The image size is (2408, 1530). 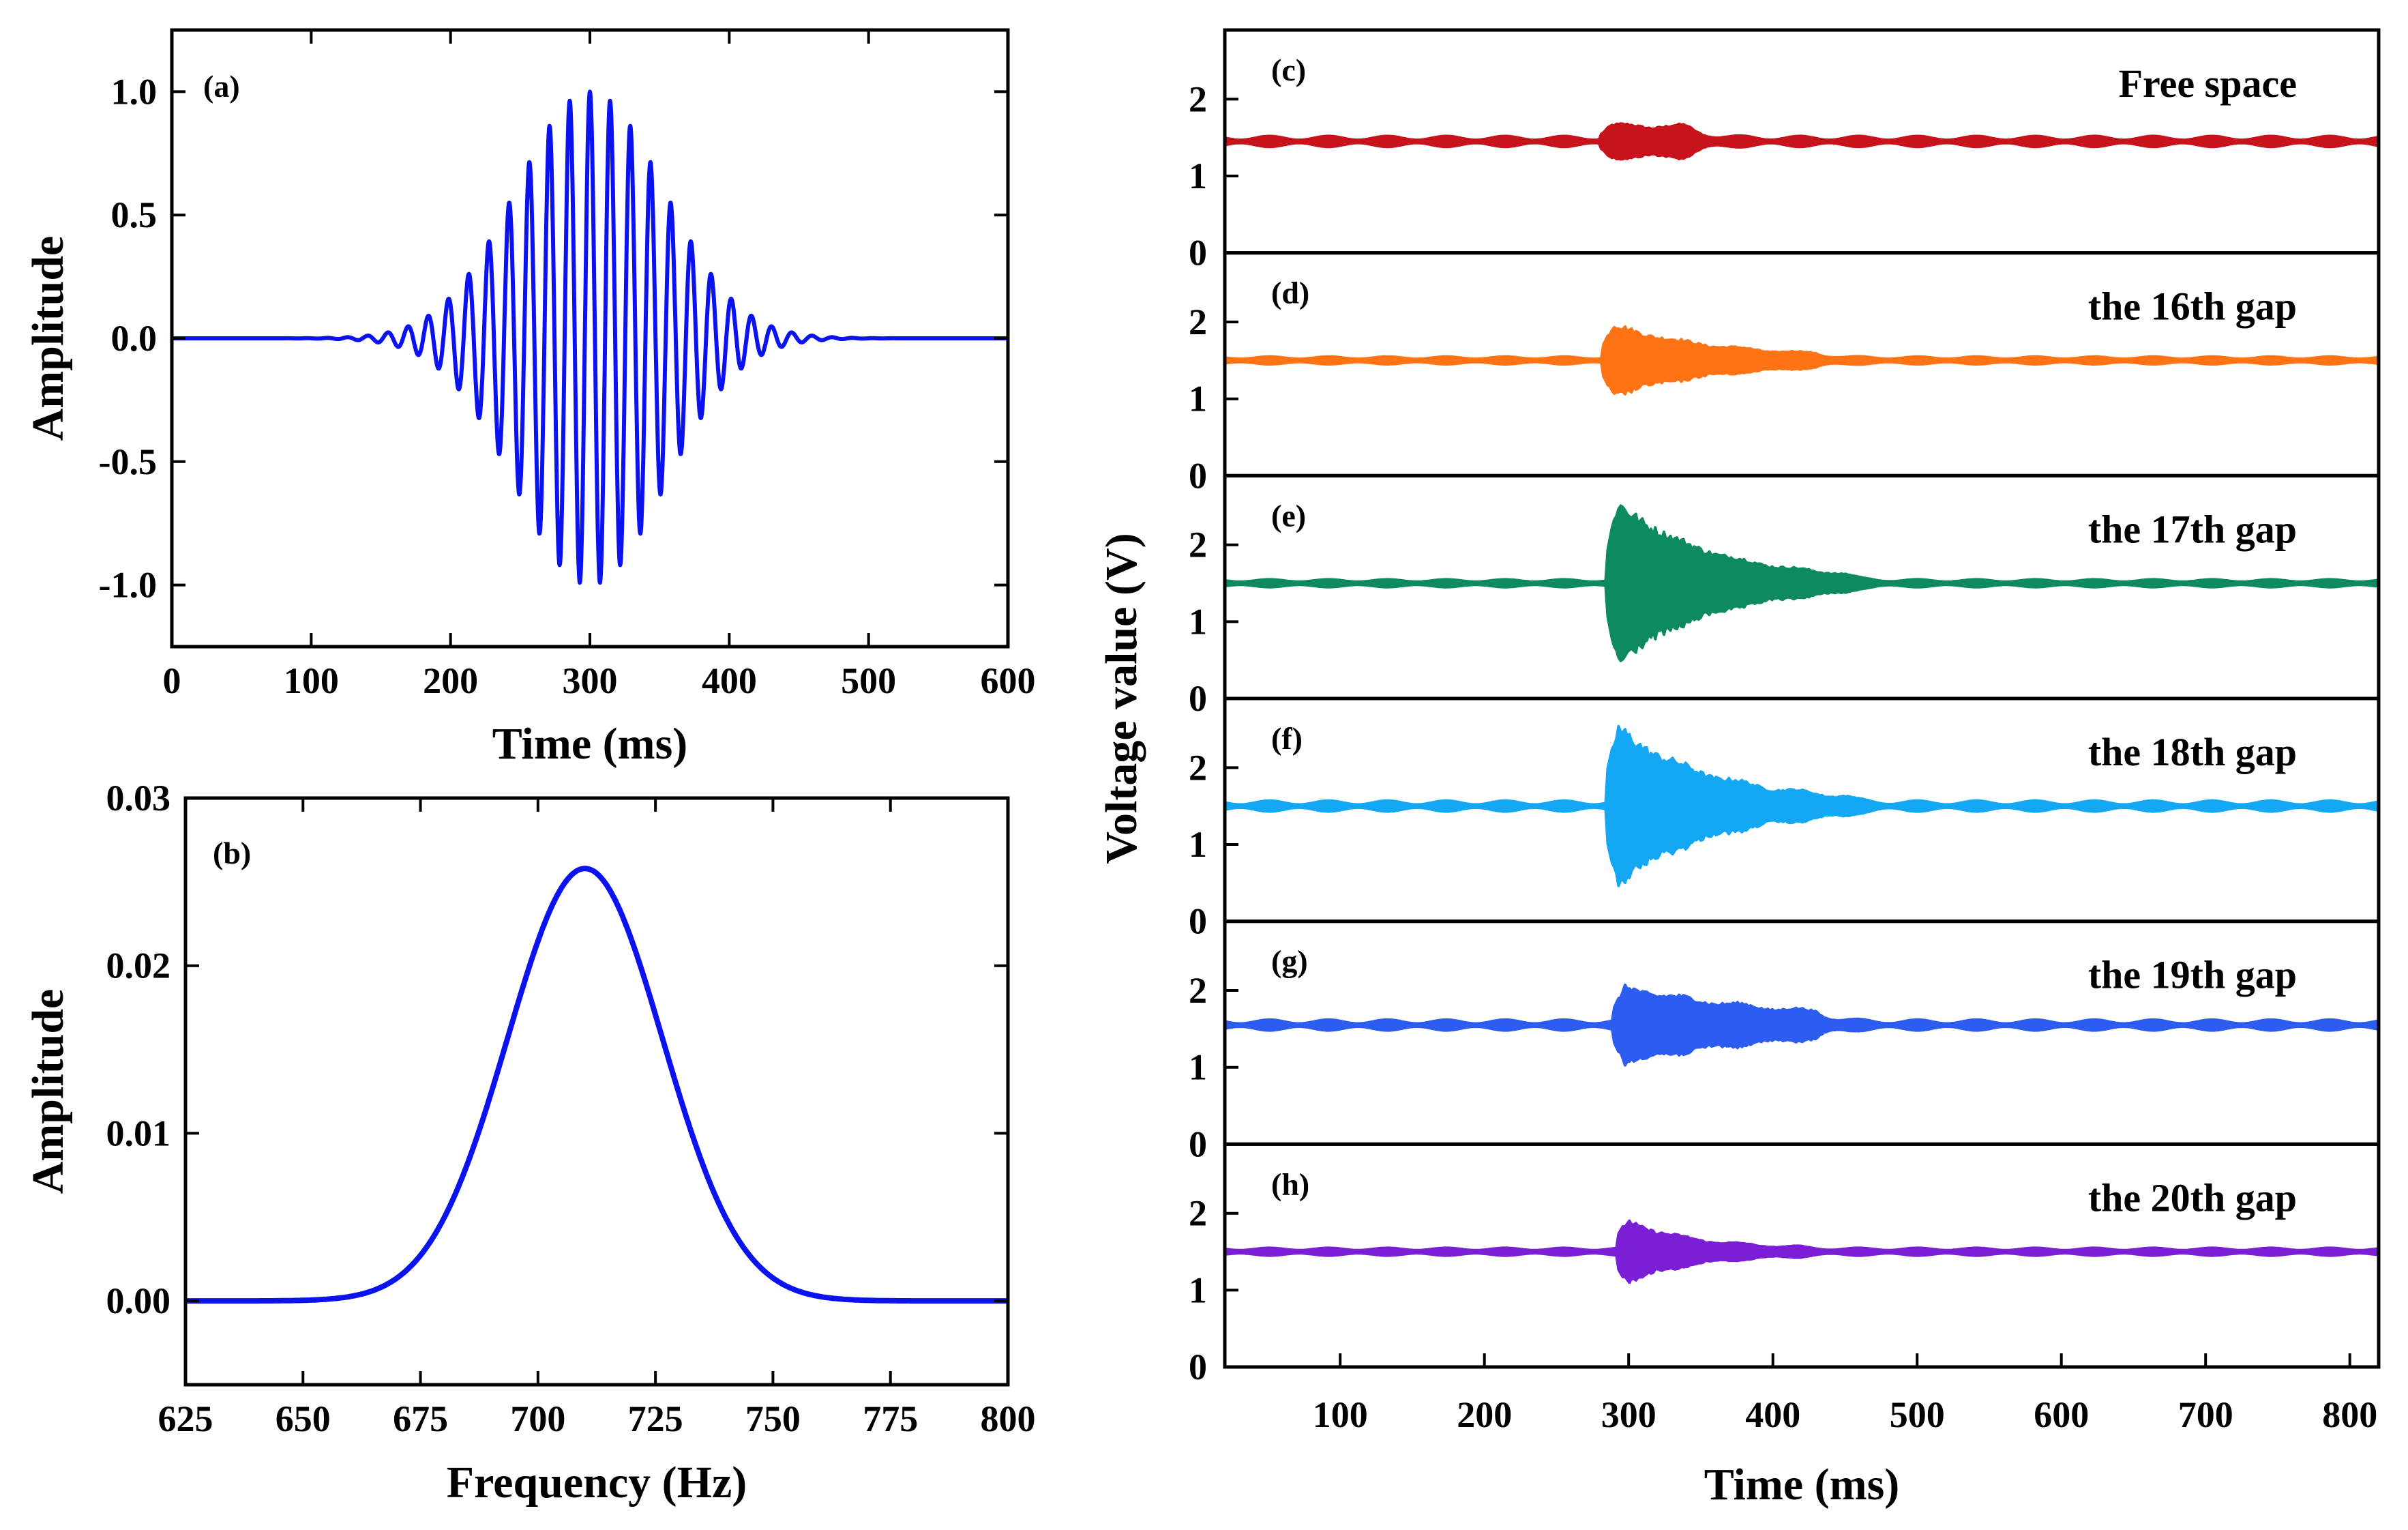 I want to click on panel-b-xtick-label: 675, so click(x=420, y=1418).